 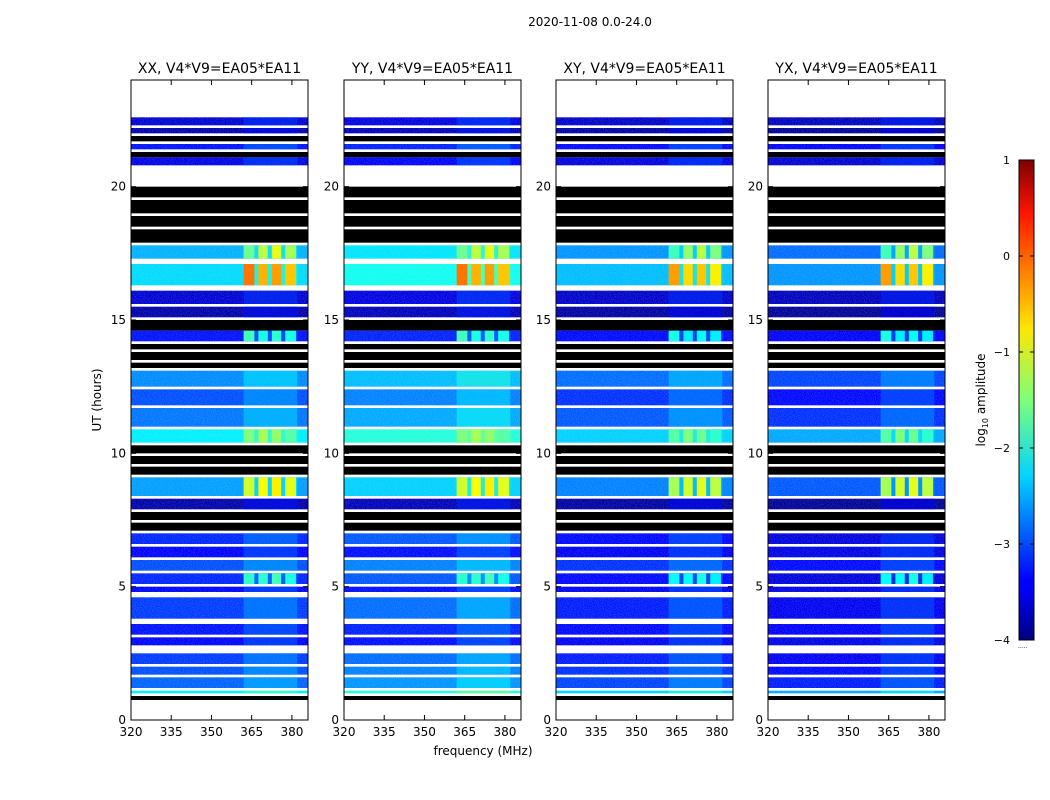 What do you see at coordinates (543, 453) in the screenshot?
I see `y-tick-label: 10` at bounding box center [543, 453].